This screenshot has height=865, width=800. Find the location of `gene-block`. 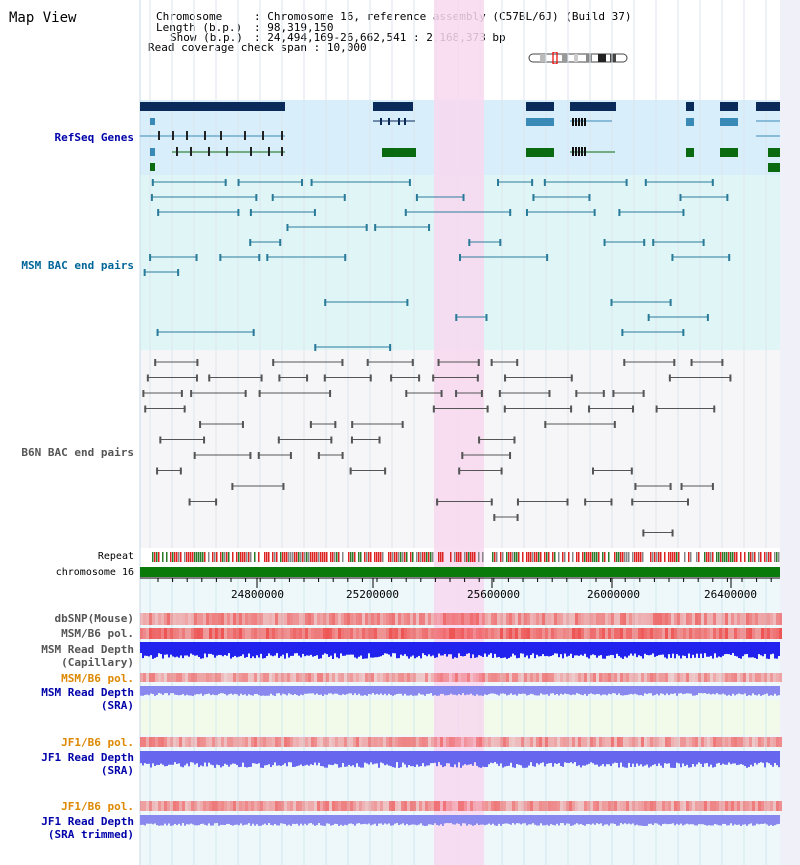

gene-block is located at coordinates (768, 106).